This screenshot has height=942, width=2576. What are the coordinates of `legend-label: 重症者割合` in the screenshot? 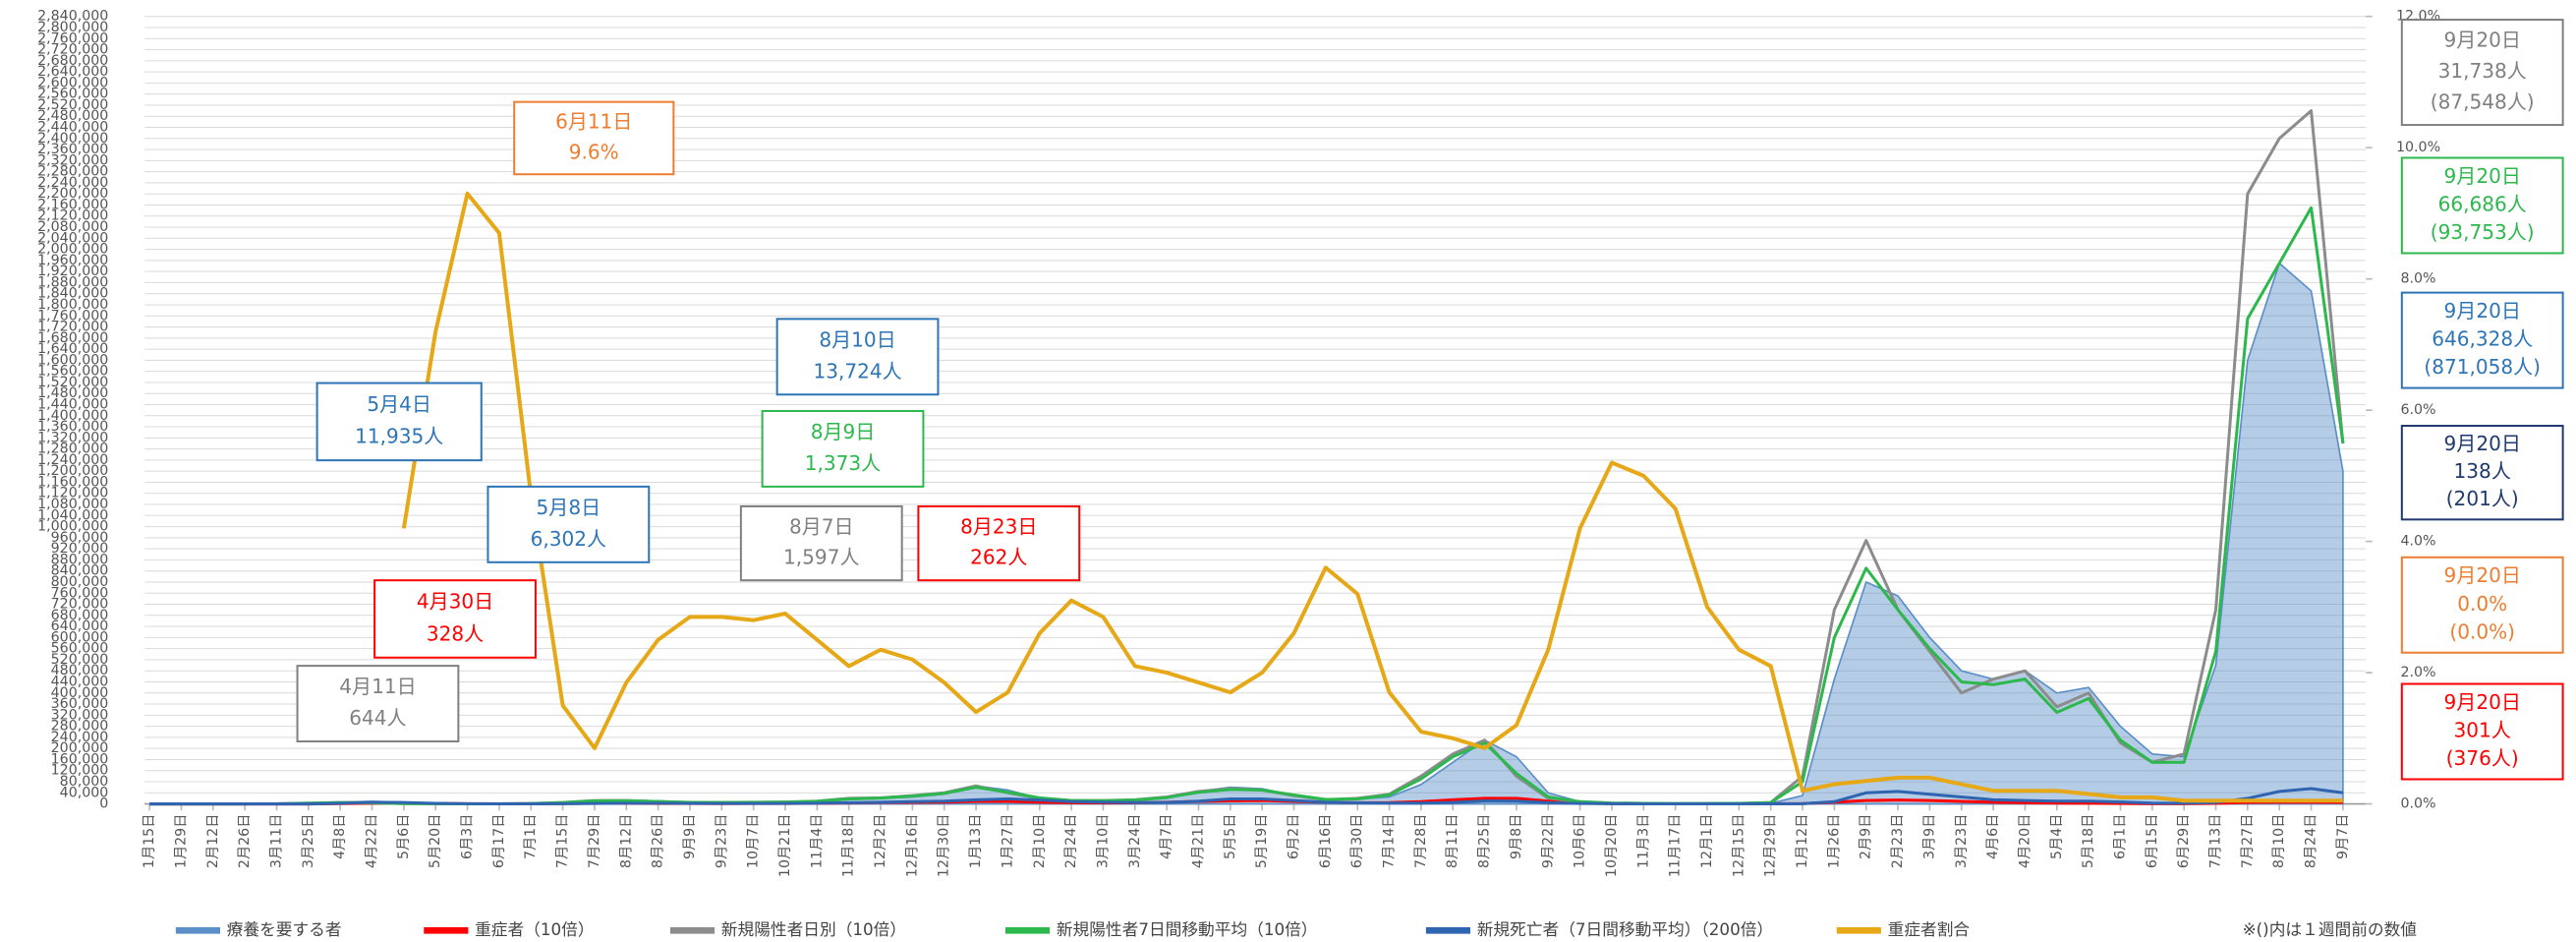 It's located at (1930, 929).